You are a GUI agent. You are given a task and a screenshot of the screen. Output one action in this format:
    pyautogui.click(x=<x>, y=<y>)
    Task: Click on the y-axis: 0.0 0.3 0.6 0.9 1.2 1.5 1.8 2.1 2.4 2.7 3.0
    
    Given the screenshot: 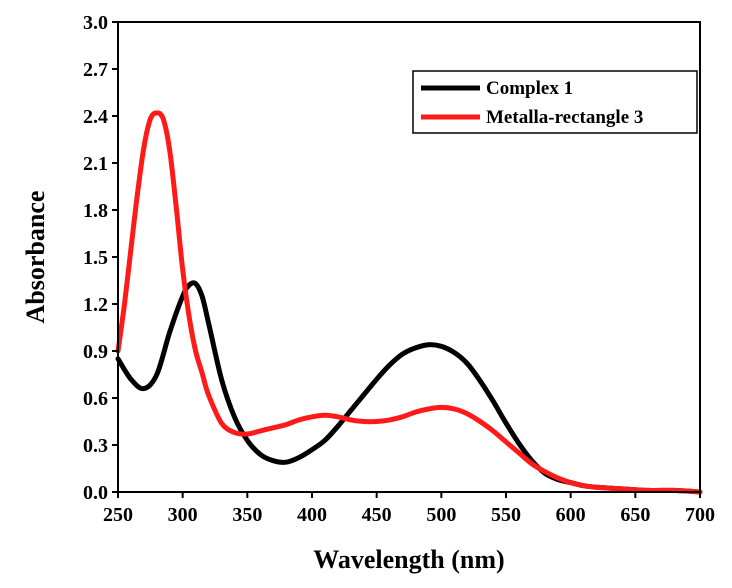 What is the action you would take?
    pyautogui.click(x=100, y=258)
    